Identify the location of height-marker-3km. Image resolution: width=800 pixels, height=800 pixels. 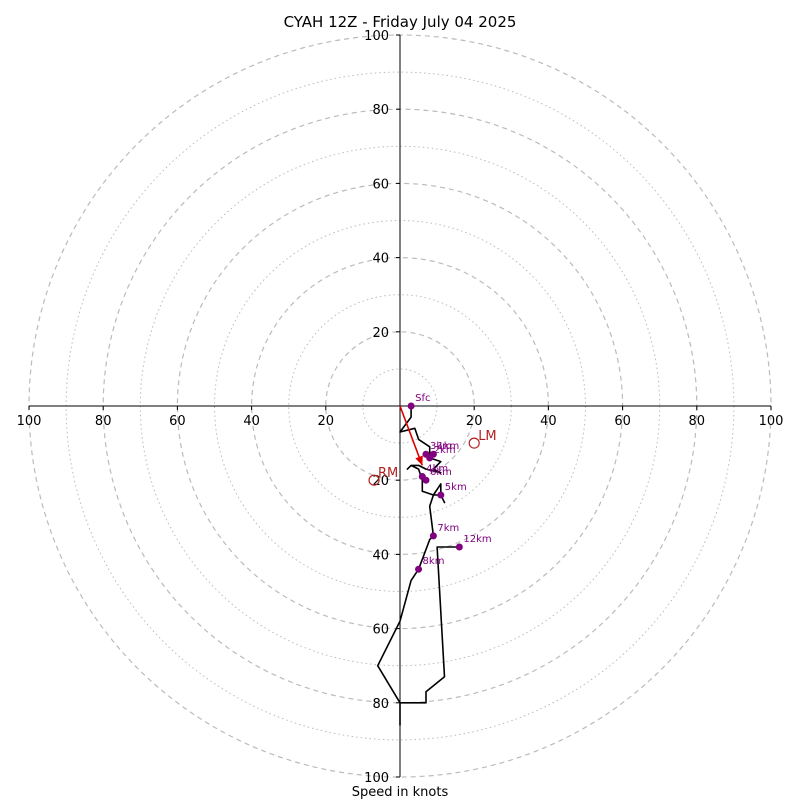
(426, 454).